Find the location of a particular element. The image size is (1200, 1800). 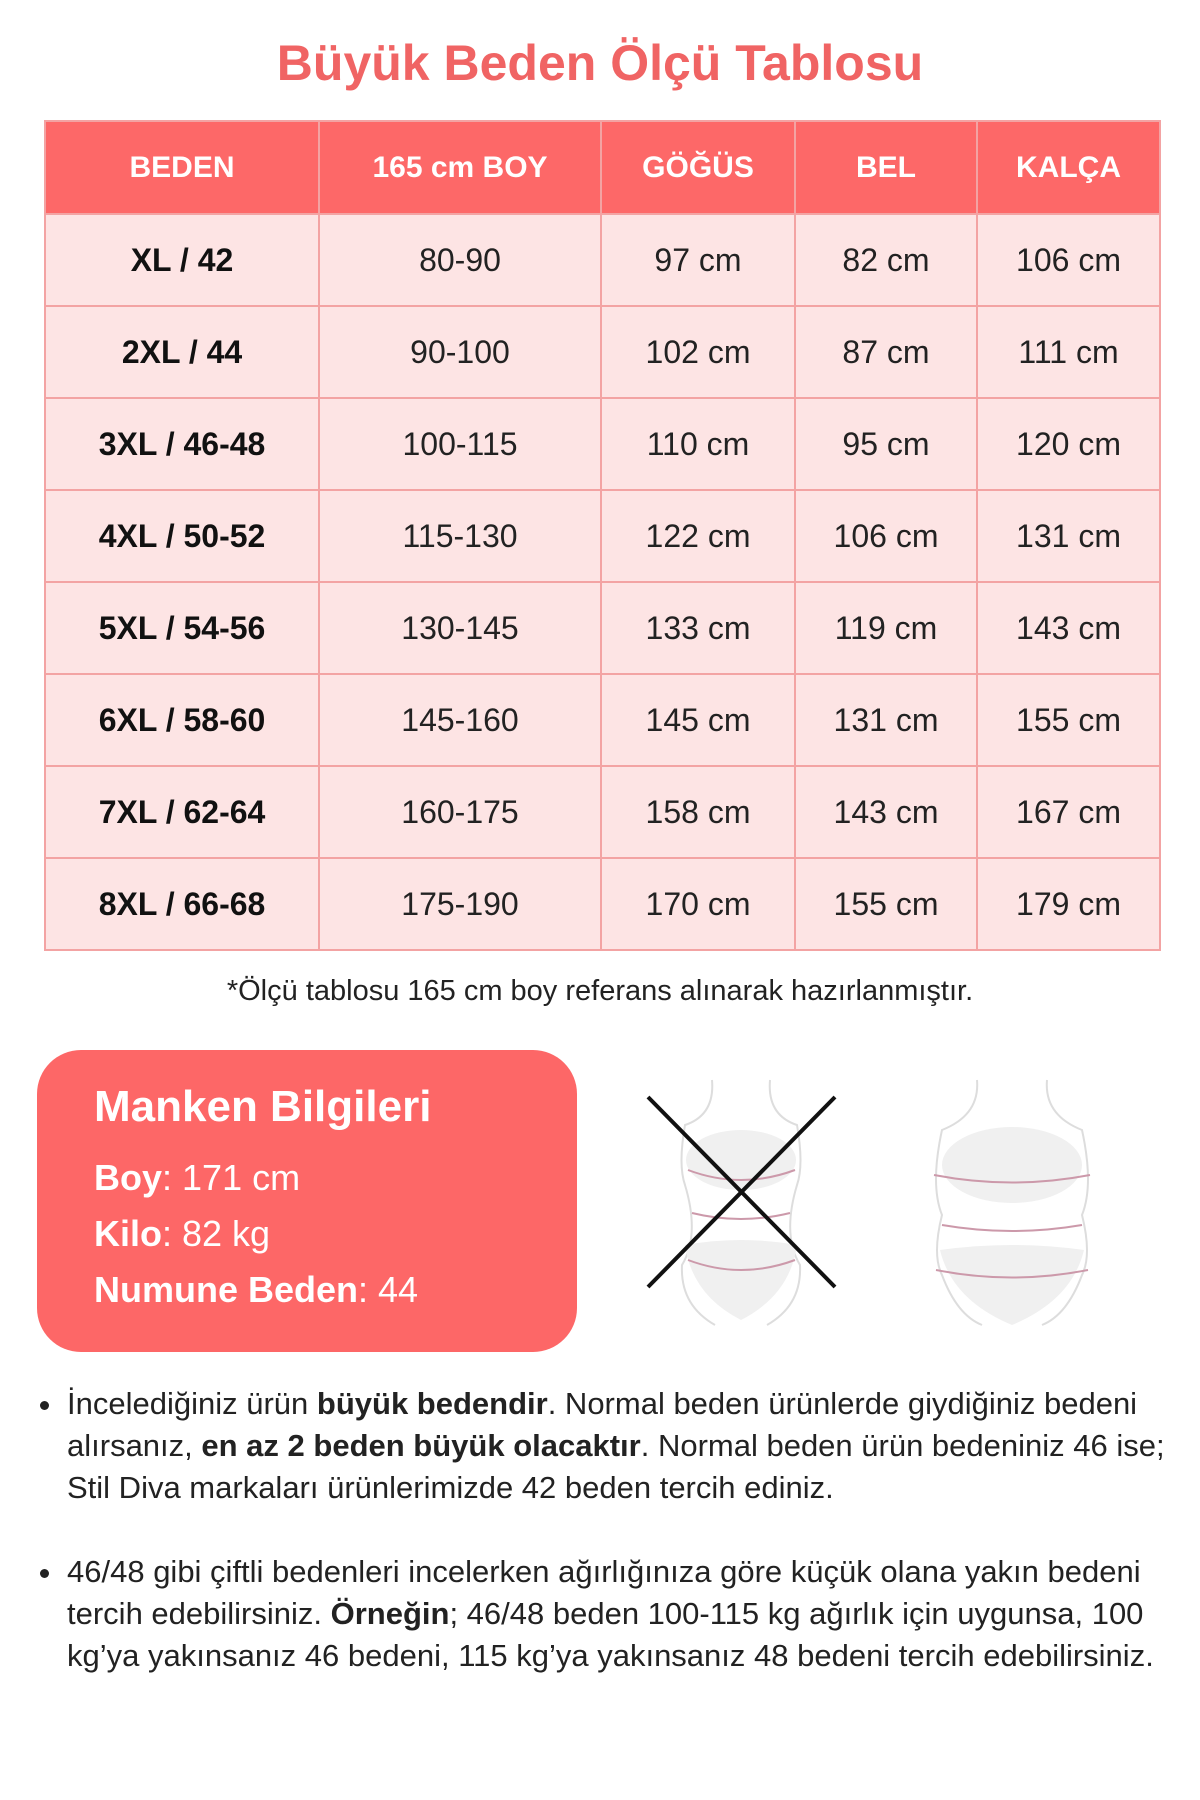

body-figure-icon is located at coordinates (1012, 1202).